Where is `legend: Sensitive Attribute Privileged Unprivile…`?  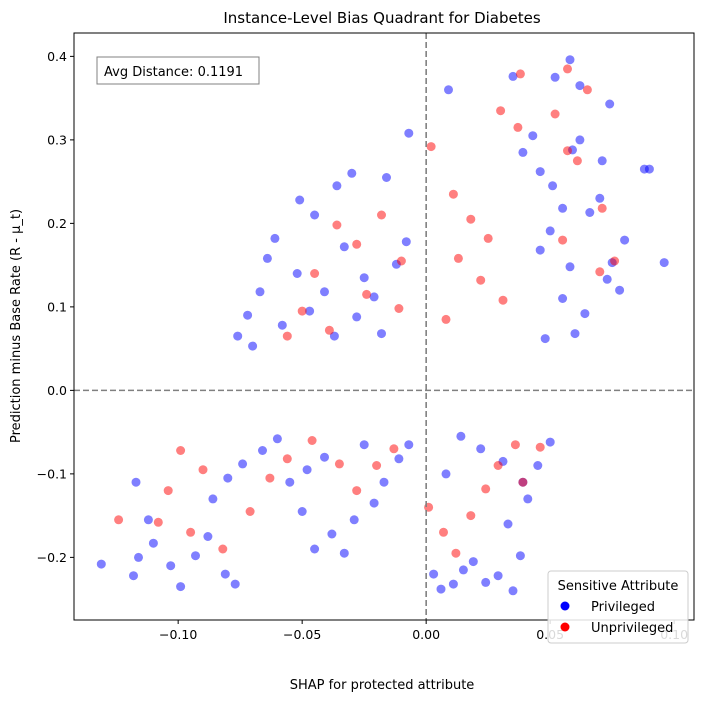 legend: Sensitive Attribute Privileged Unprivile… is located at coordinates (618, 607).